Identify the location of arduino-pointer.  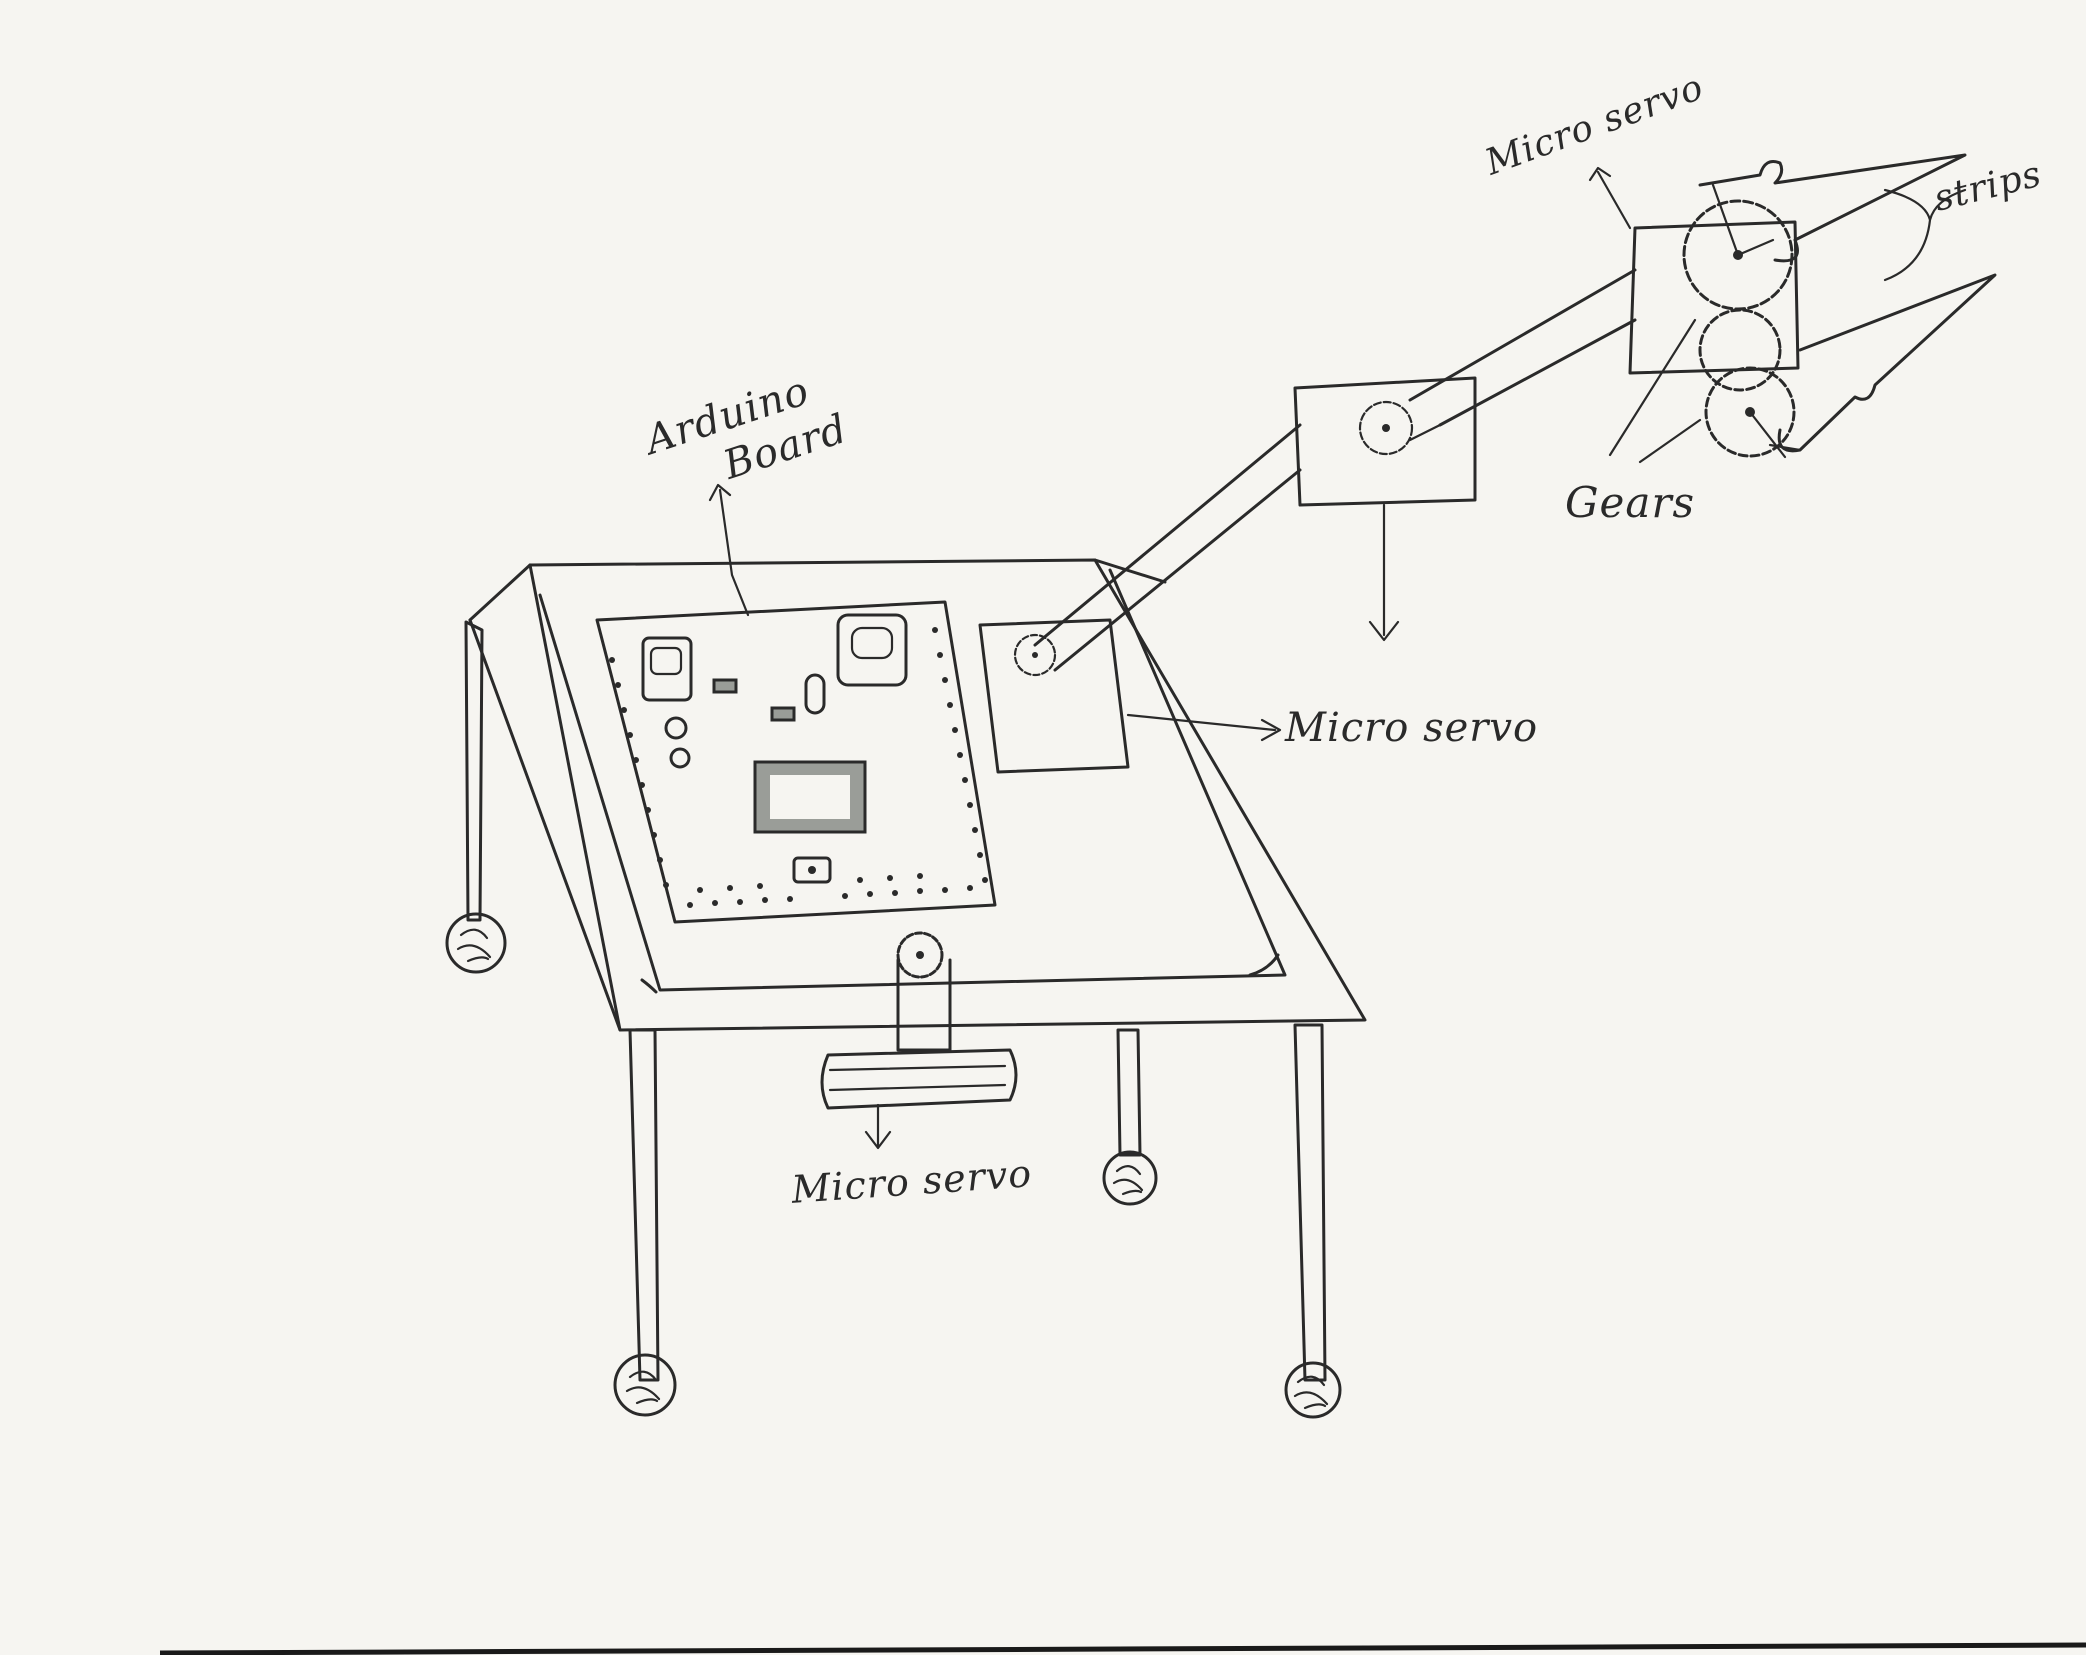
(729, 550).